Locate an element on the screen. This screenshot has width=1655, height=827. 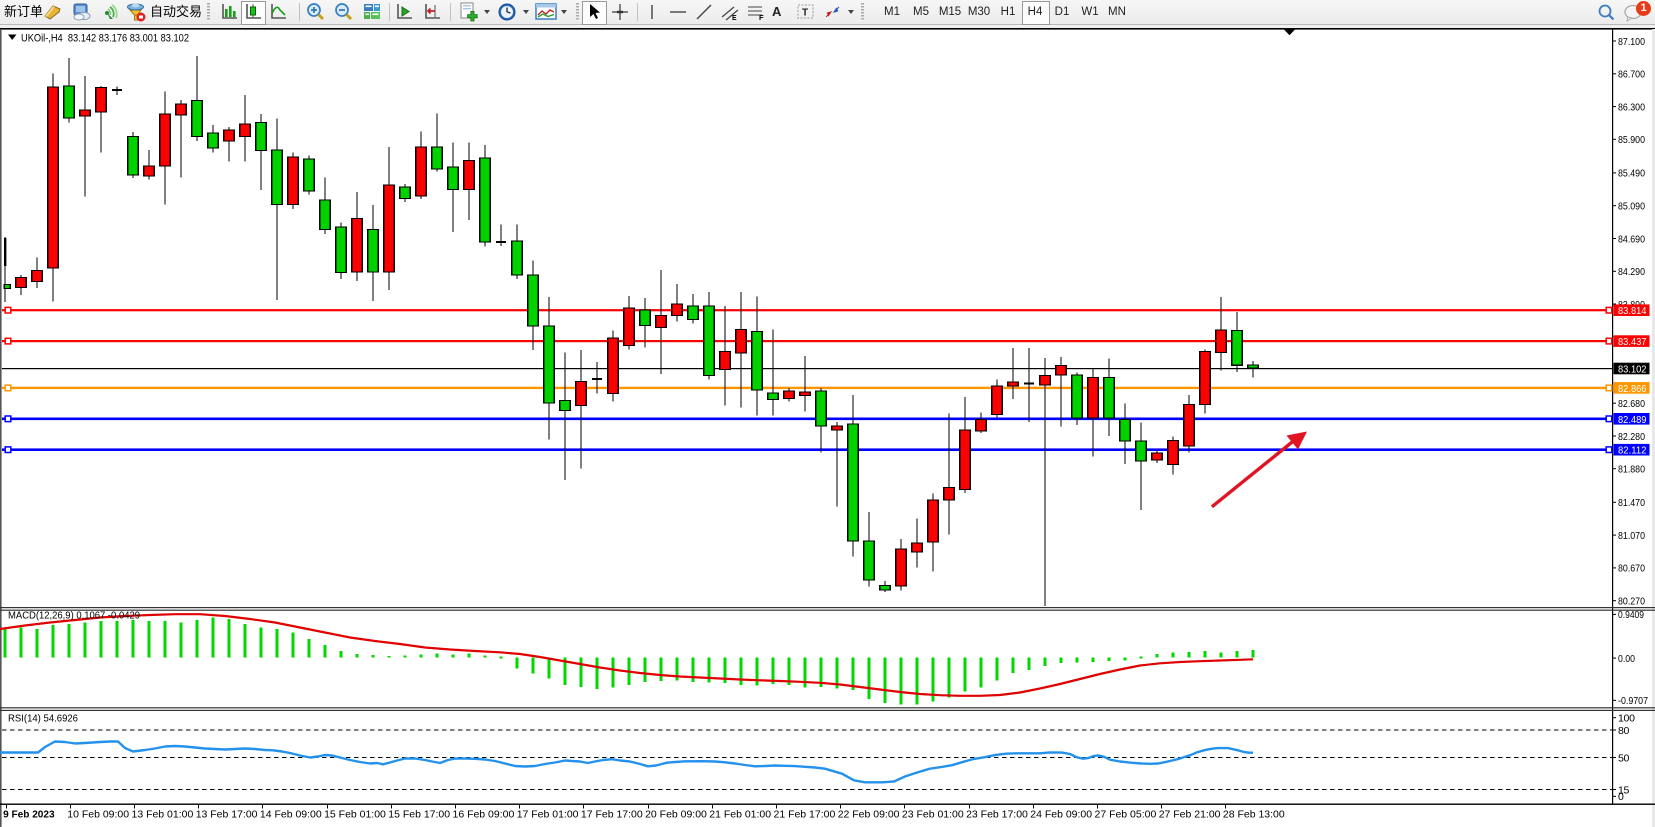
svg-text: 82.280 is located at coordinates (1631, 437).